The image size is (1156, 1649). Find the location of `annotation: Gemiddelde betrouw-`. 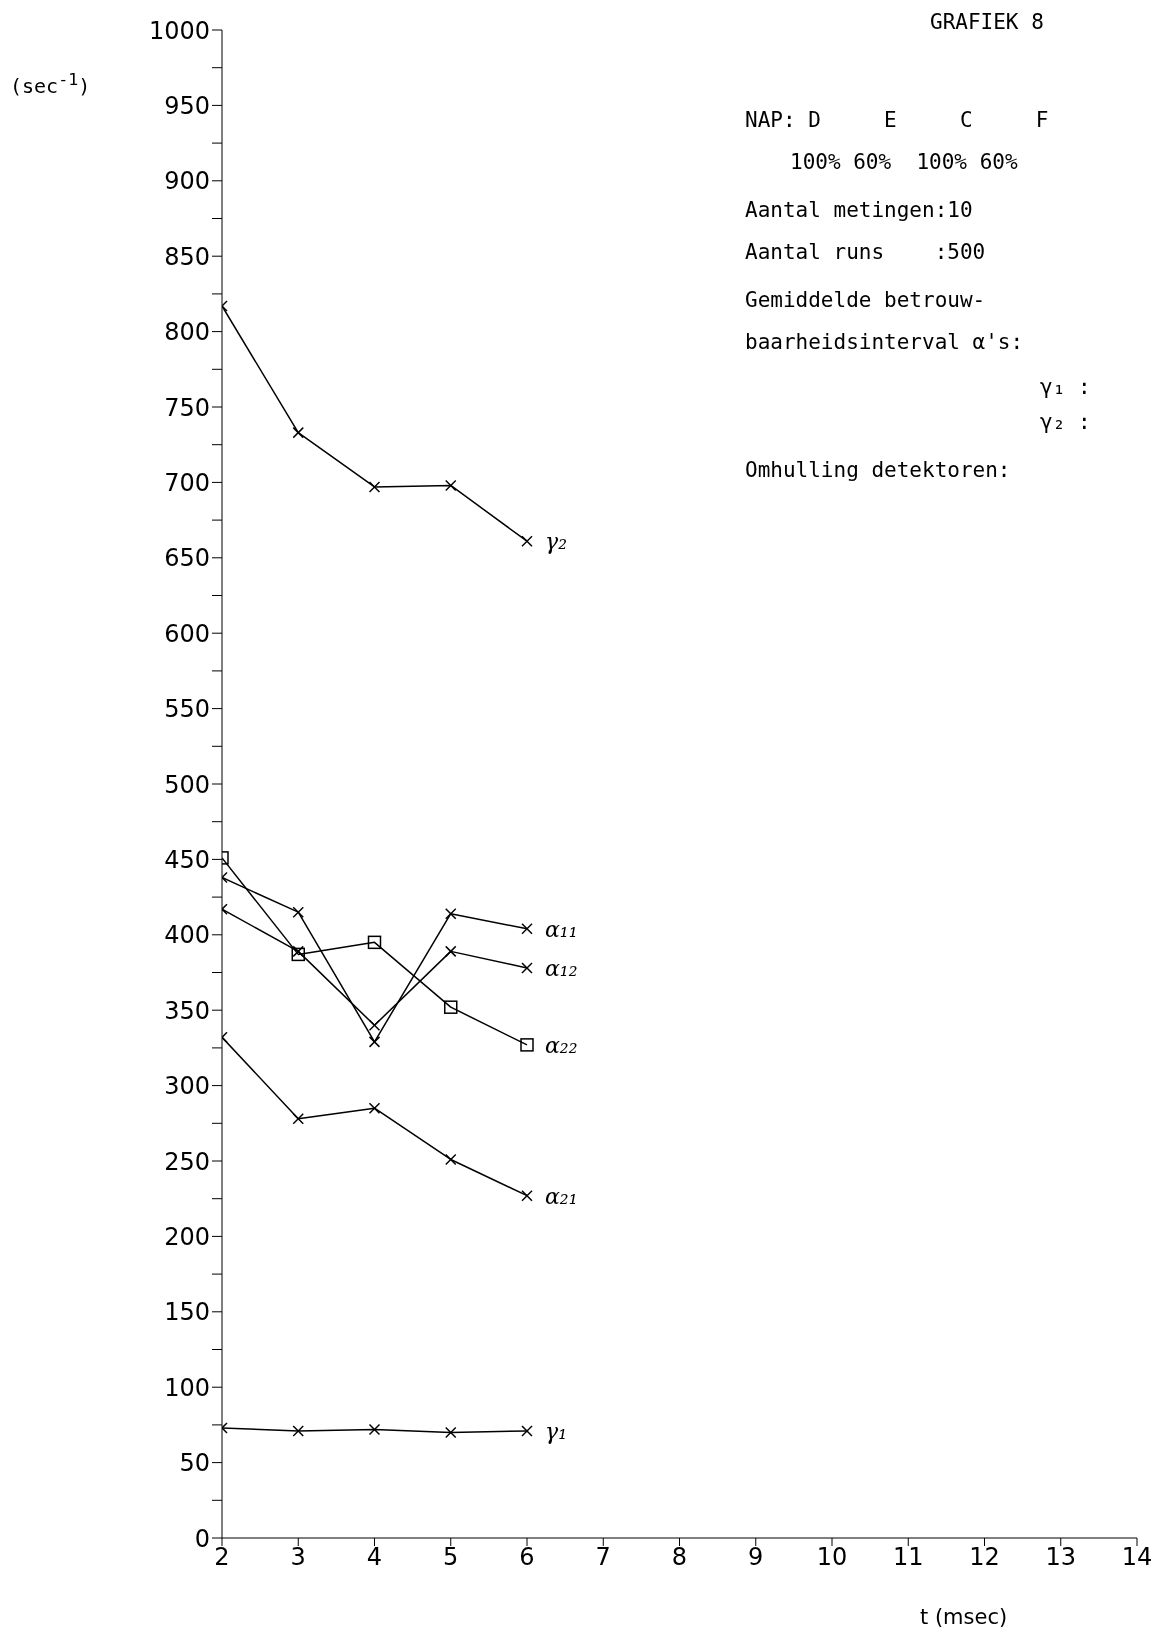

annotation: Gemiddelde betrouw- is located at coordinates (865, 300).